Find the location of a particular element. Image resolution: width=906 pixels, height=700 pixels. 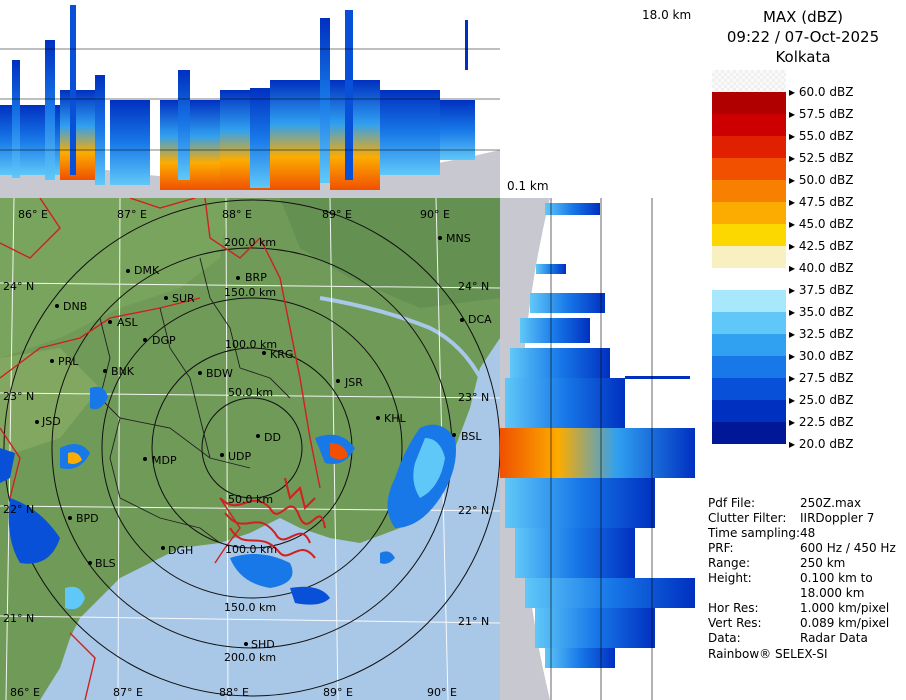

city-label: KRG is located at coordinates (281, 354).